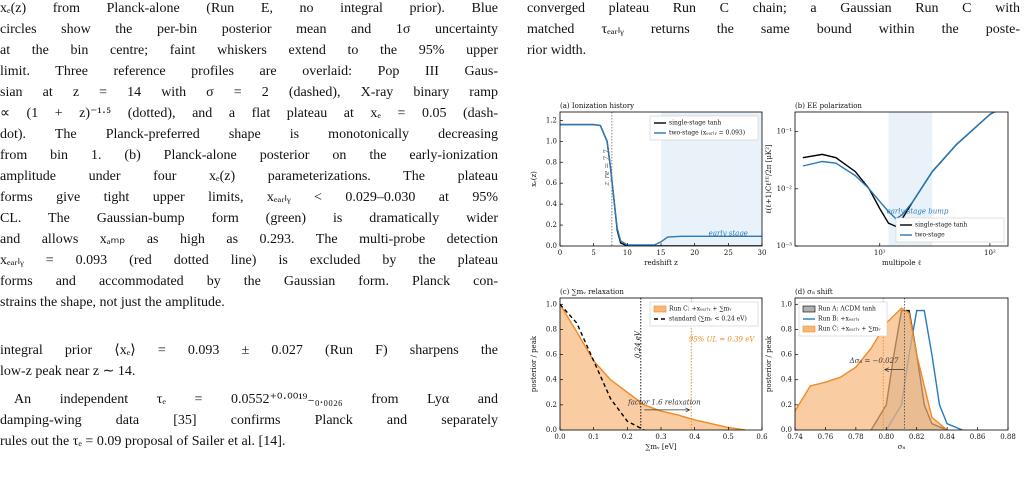  Describe the element at coordinates (638, 344) in the screenshot. I see `annotation: 0.24 eV` at that location.